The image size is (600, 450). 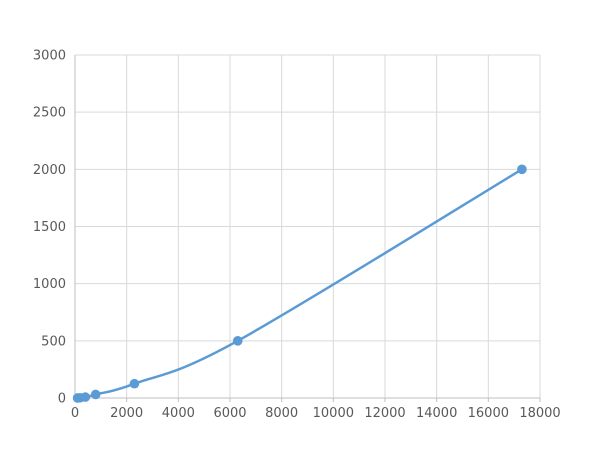 I want to click on y-tick-label: 1000, so click(x=49, y=284).